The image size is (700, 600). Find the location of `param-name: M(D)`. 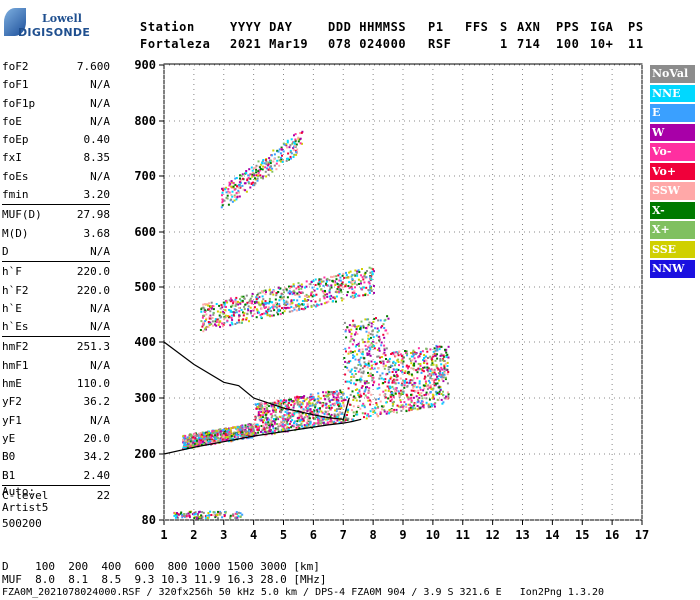

param-name: M(D) is located at coordinates (15, 233).